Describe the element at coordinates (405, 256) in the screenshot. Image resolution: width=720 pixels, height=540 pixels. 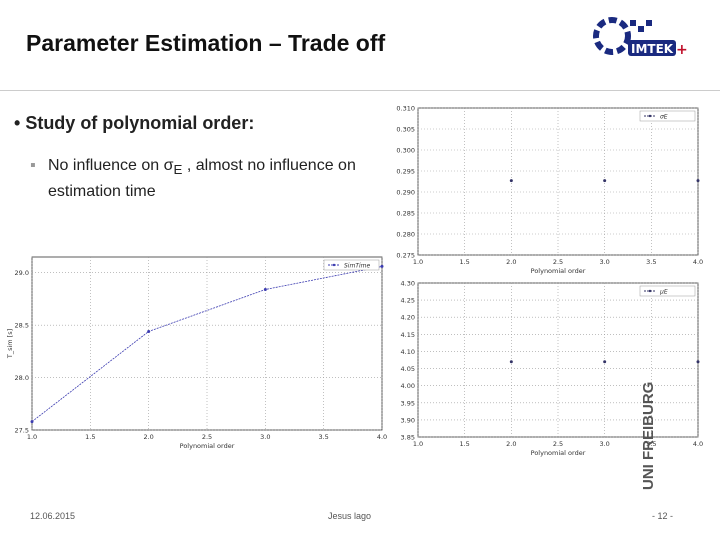
I see `y-tick-label: 0.275` at that location.